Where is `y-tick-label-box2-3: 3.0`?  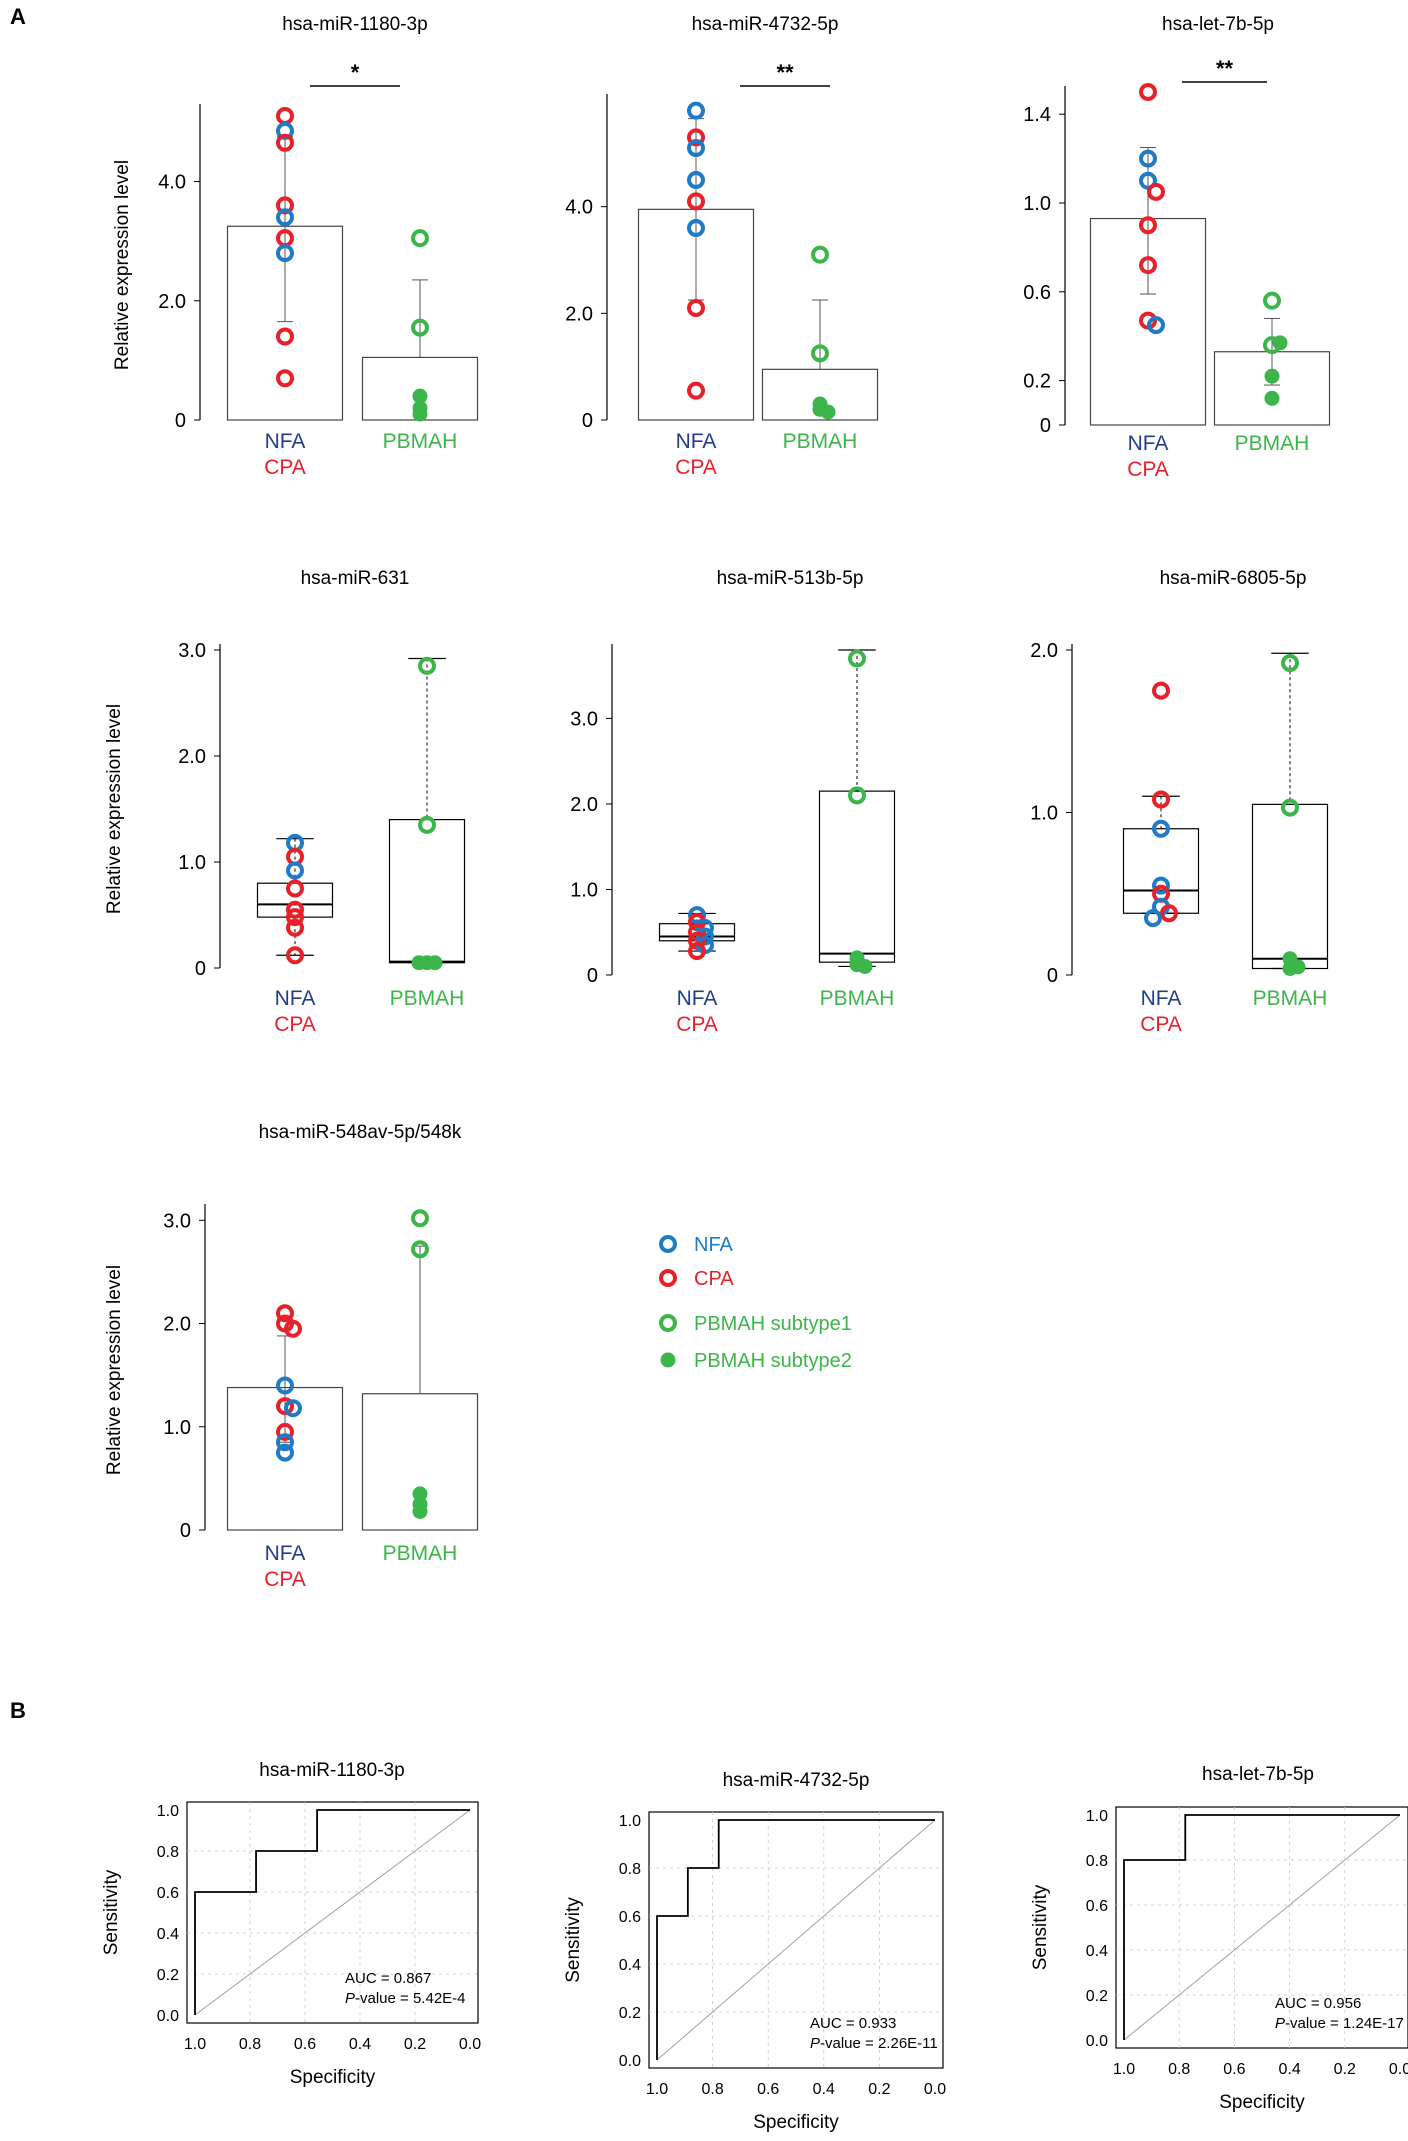 y-tick-label-box2-3: 3.0 is located at coordinates (584, 719).